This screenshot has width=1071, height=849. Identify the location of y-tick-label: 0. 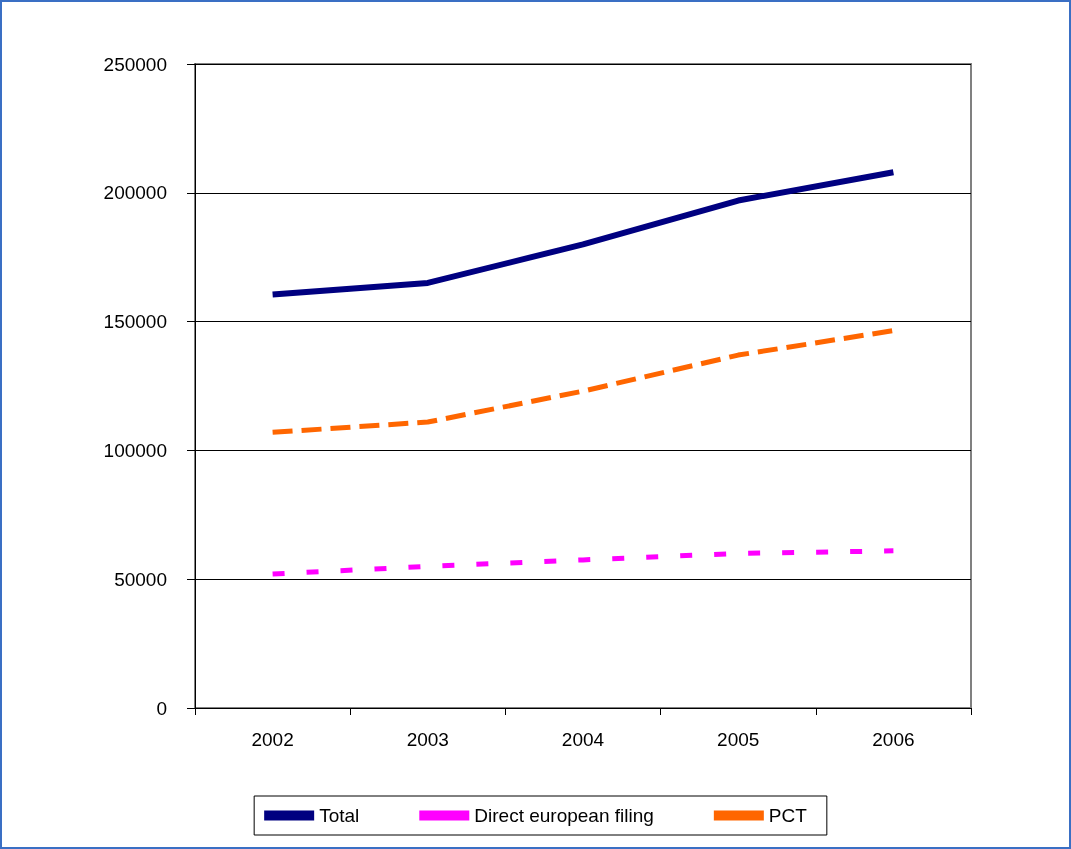
(161, 708).